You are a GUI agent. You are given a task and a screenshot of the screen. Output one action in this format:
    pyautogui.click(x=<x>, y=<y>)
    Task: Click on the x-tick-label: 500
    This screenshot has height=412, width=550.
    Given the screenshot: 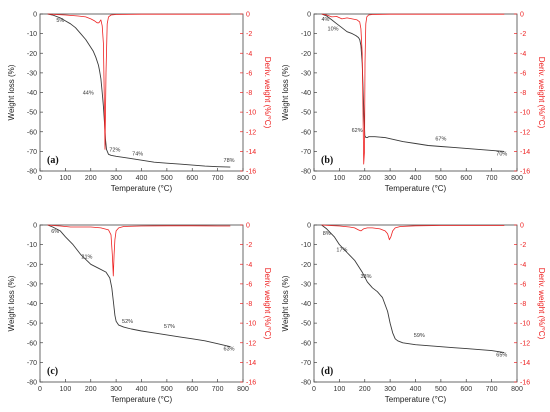 What is the action you would take?
    pyautogui.click(x=441, y=178)
    